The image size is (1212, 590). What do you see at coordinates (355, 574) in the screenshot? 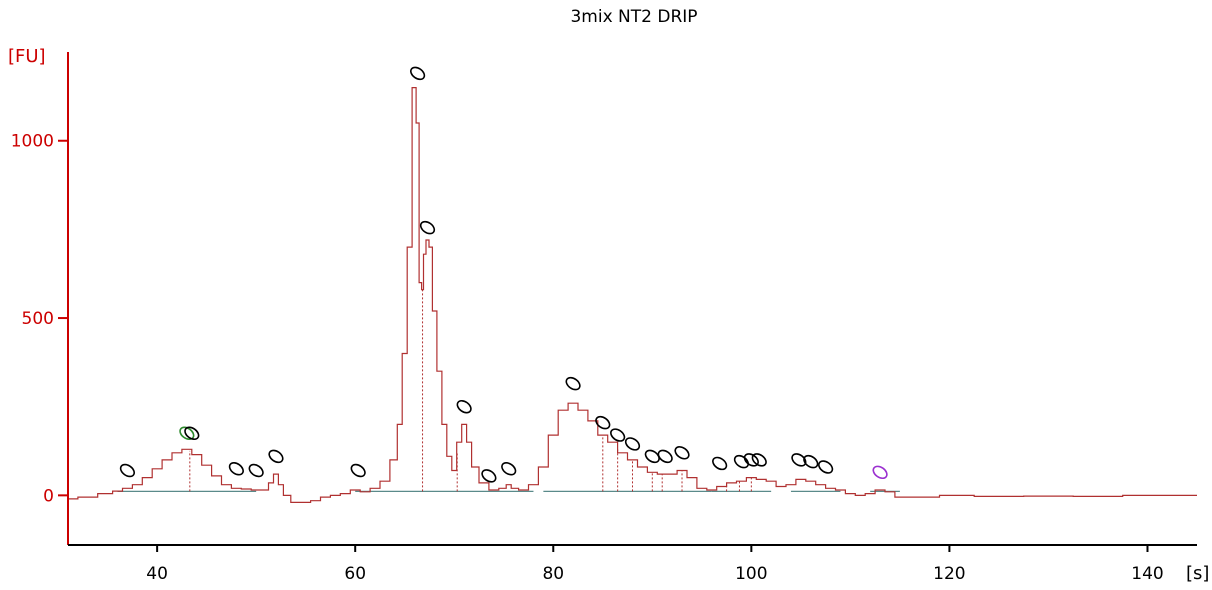
I see `x-tick-label: 60` at bounding box center [355, 574].